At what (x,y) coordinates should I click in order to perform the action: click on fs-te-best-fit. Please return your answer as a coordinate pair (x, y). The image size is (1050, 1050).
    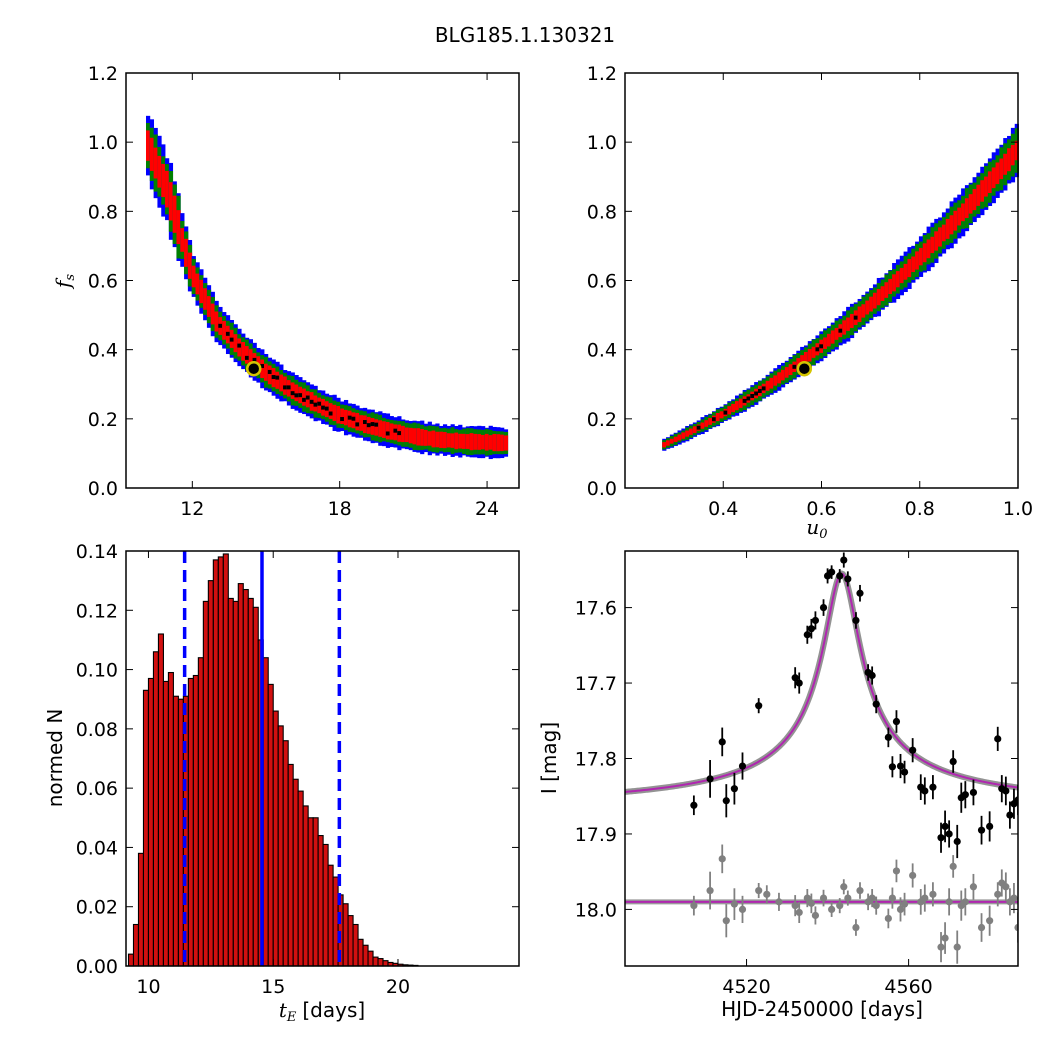
    Looking at the image, I should click on (253, 368).